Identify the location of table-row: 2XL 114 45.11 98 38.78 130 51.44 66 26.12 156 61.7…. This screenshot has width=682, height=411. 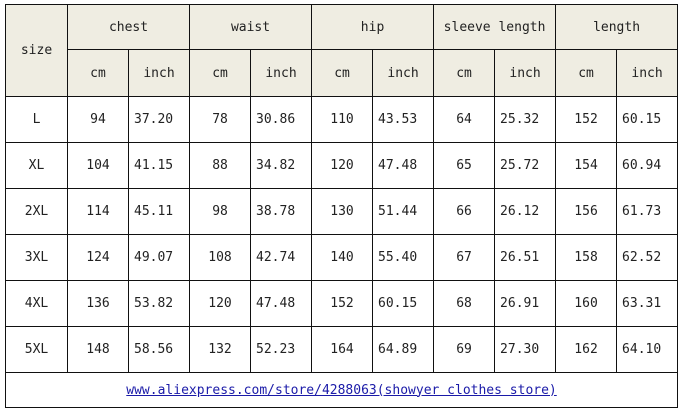
(342, 211).